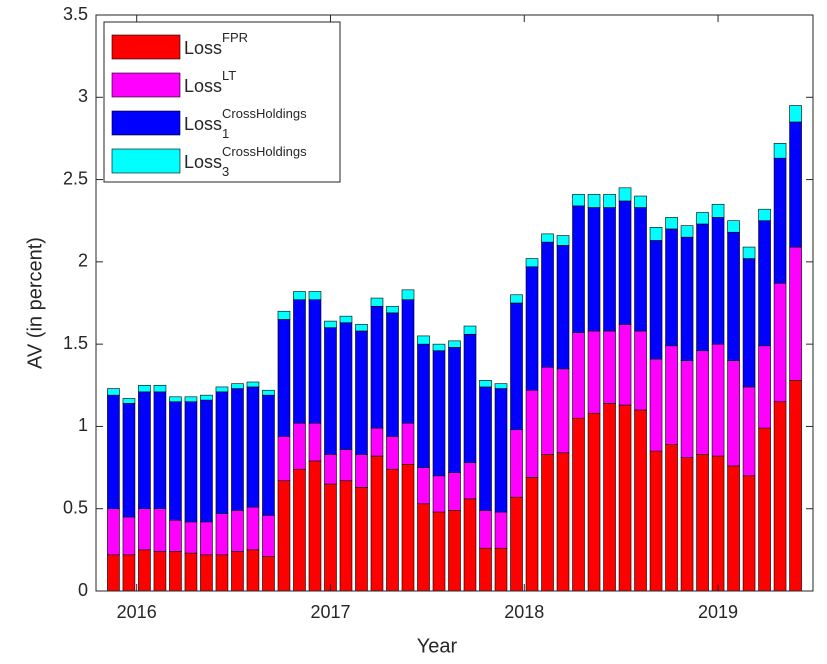  I want to click on y-axis-label: AV (in percent), so click(35, 303).